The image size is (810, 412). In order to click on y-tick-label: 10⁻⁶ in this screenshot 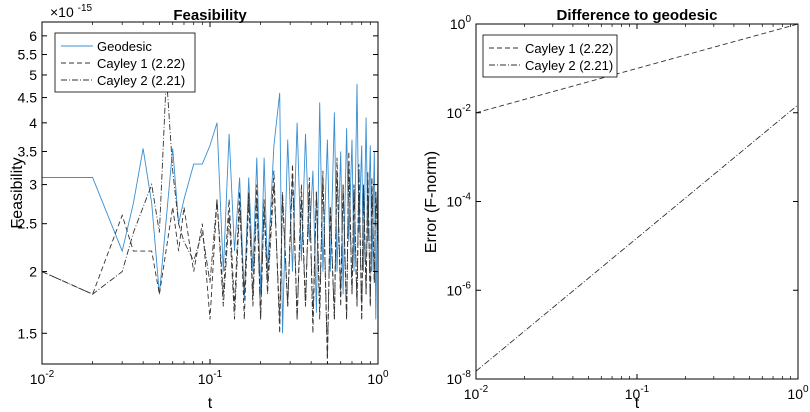, I will do `click(459, 289)`.